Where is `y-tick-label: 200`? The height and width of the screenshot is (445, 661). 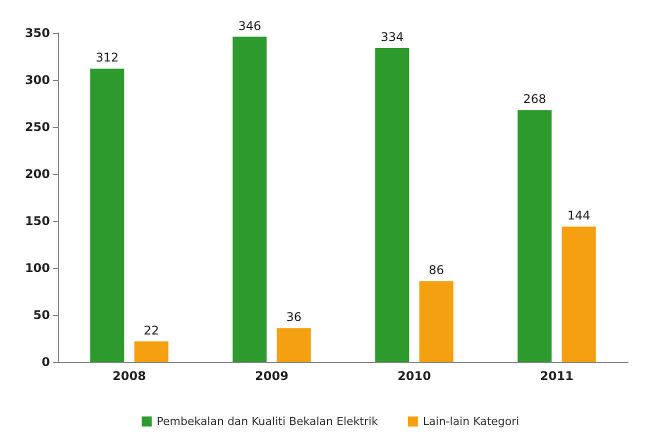
y-tick-label: 200 is located at coordinates (37, 174).